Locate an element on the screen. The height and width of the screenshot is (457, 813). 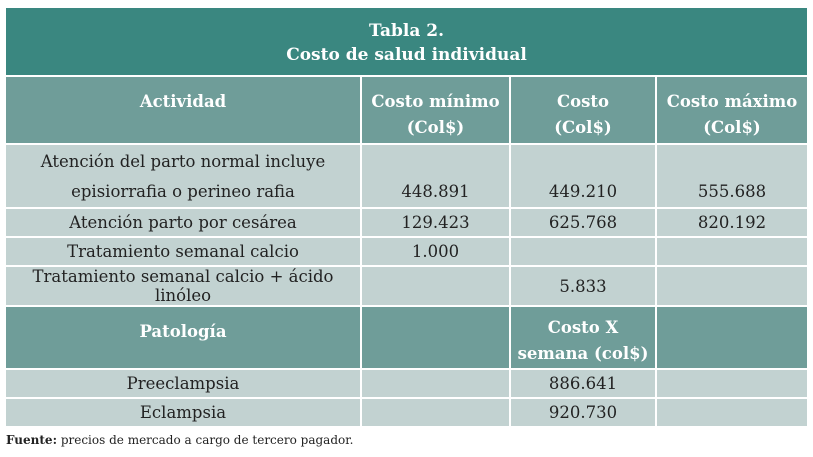
table-row: Preeclampsia 886.641 is located at coordinates (406, 384).